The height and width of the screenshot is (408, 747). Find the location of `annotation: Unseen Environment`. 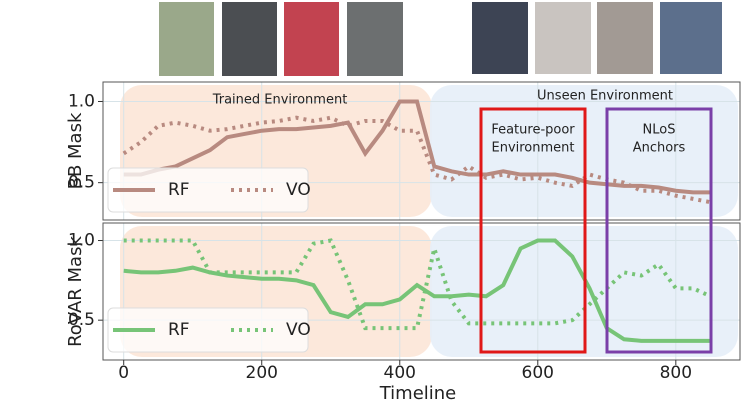

annotation: Unseen Environment is located at coordinates (605, 96).